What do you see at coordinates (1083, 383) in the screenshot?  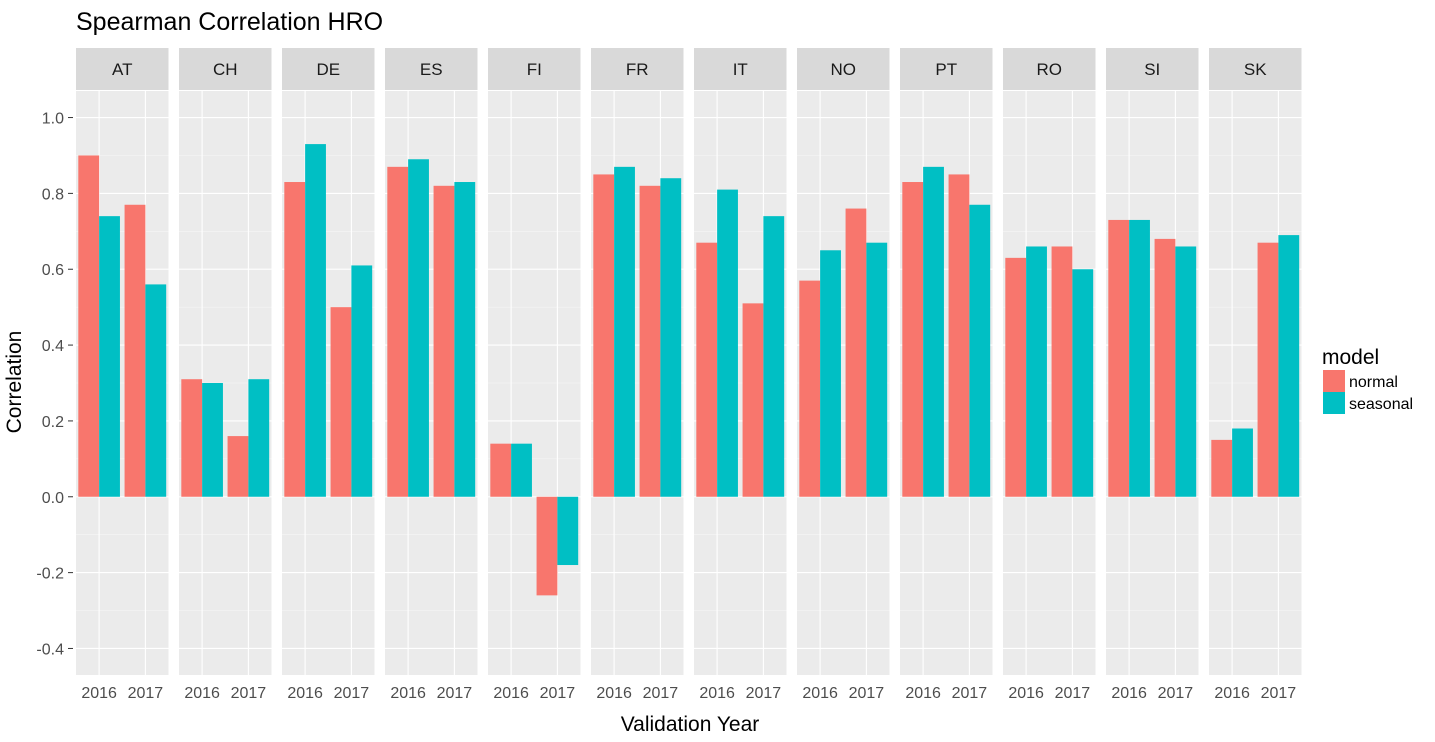 I see `bar-ro-2017-seasonal` at bounding box center [1083, 383].